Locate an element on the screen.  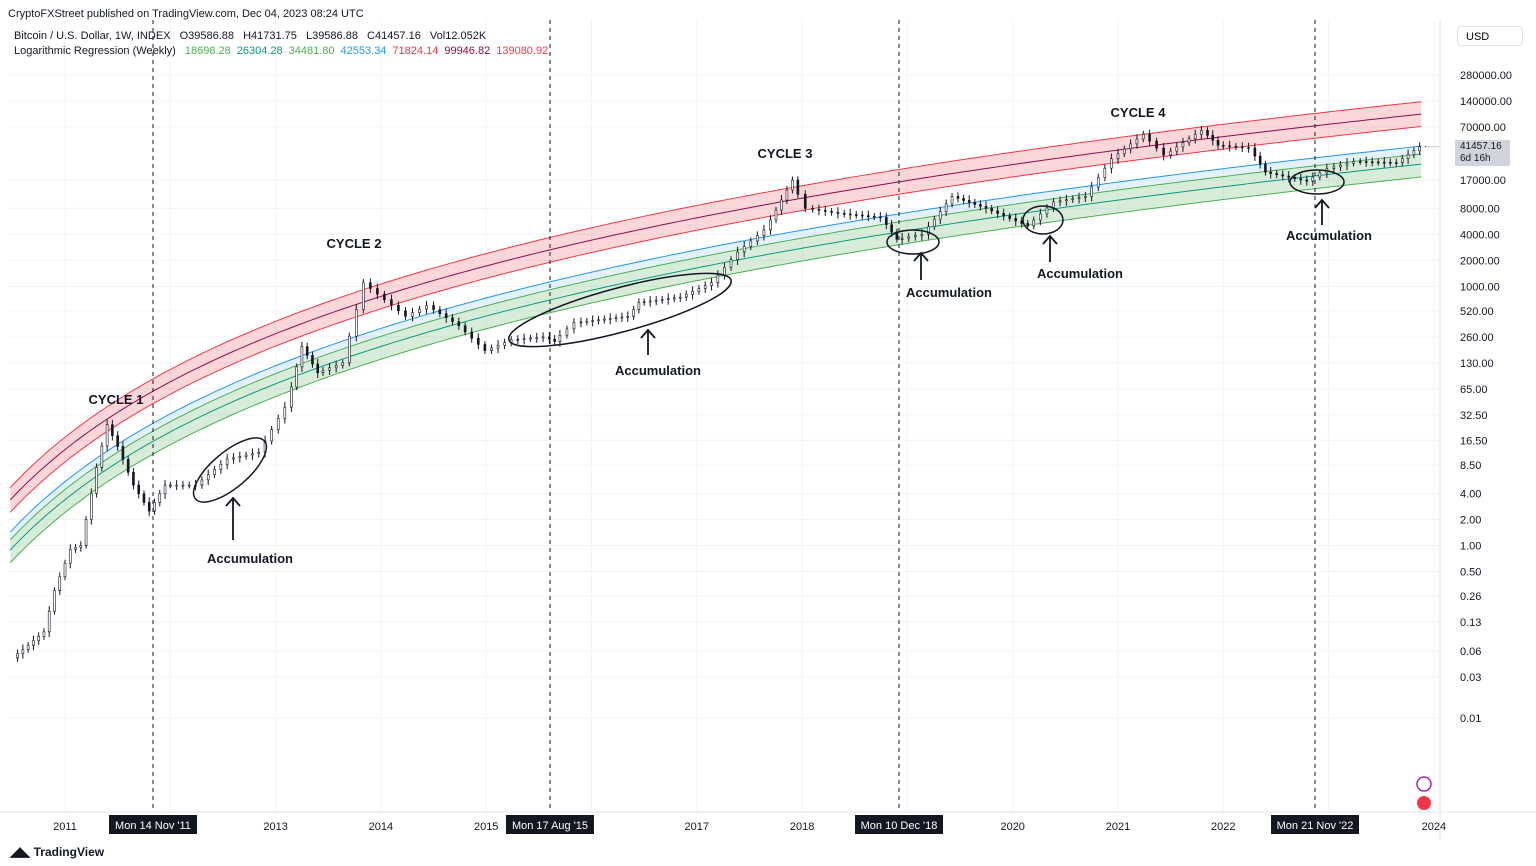
cycle-label: CYCLE 2 is located at coordinates (354, 243).